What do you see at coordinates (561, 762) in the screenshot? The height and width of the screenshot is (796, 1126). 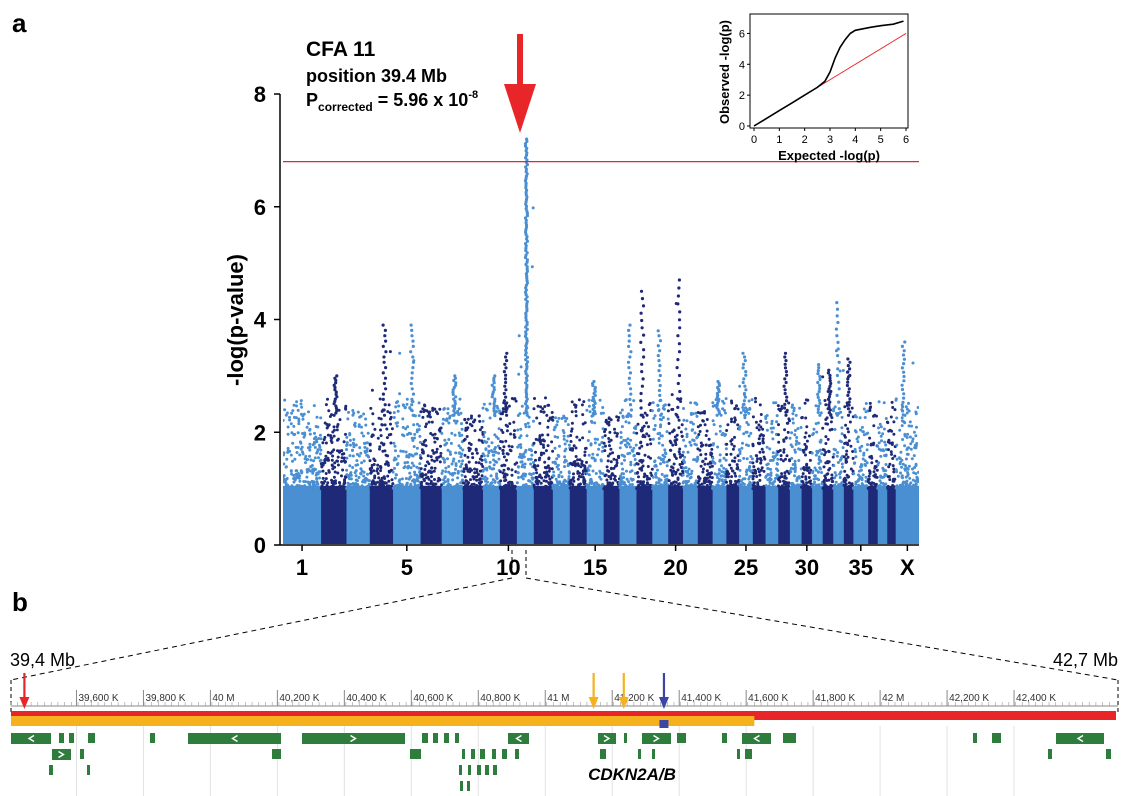 I see `gene-track` at bounding box center [561, 762].